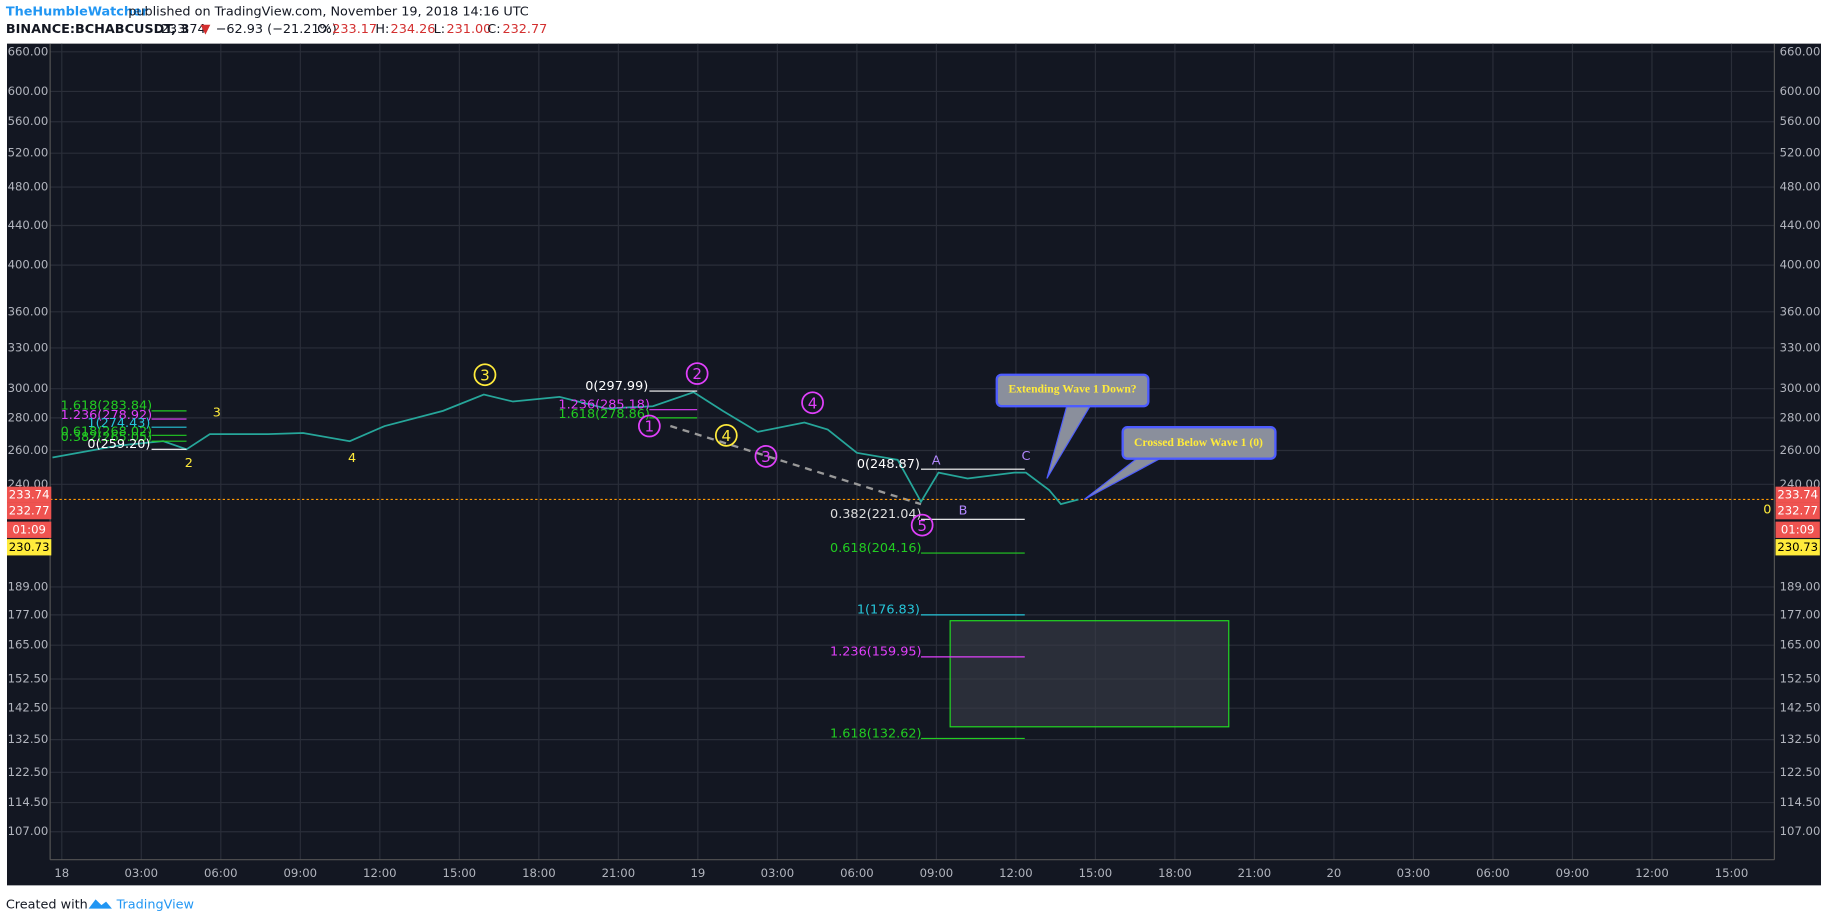 The width and height of the screenshot is (1828, 922). I want to click on price-label: 165.00, so click(28, 645).